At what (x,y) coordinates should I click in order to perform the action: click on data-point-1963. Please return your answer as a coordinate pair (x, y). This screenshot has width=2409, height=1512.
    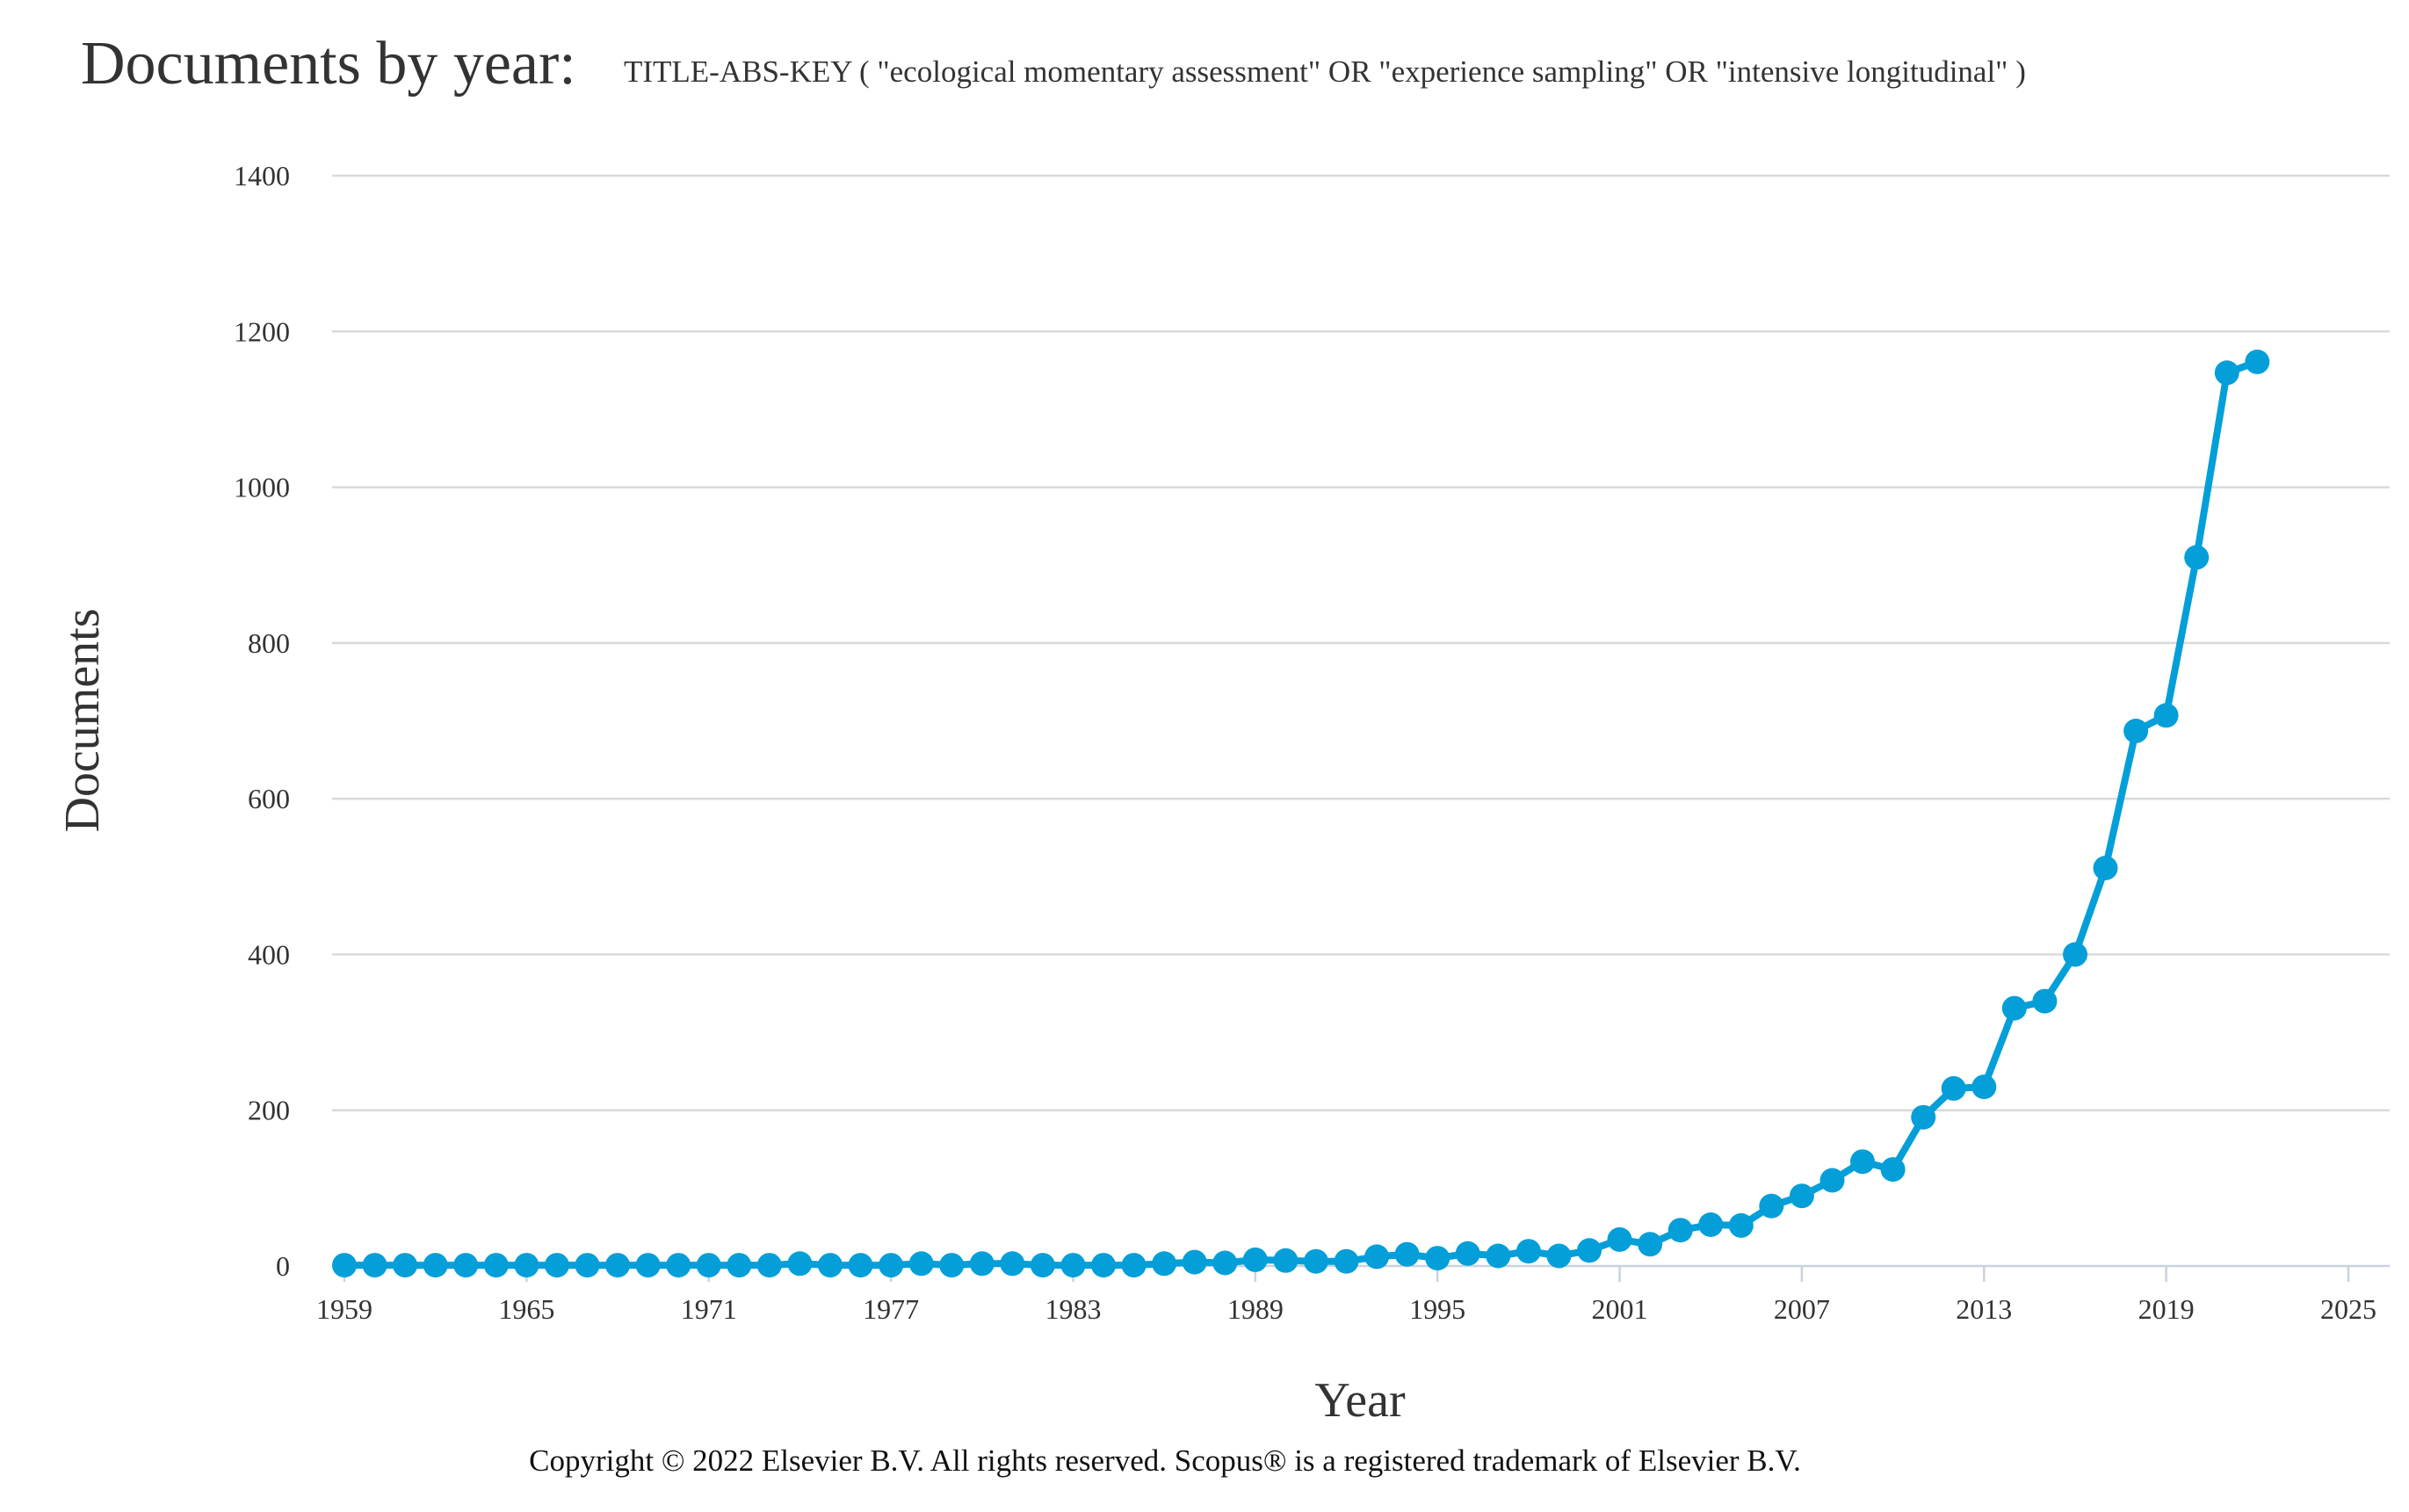
    Looking at the image, I should click on (466, 1265).